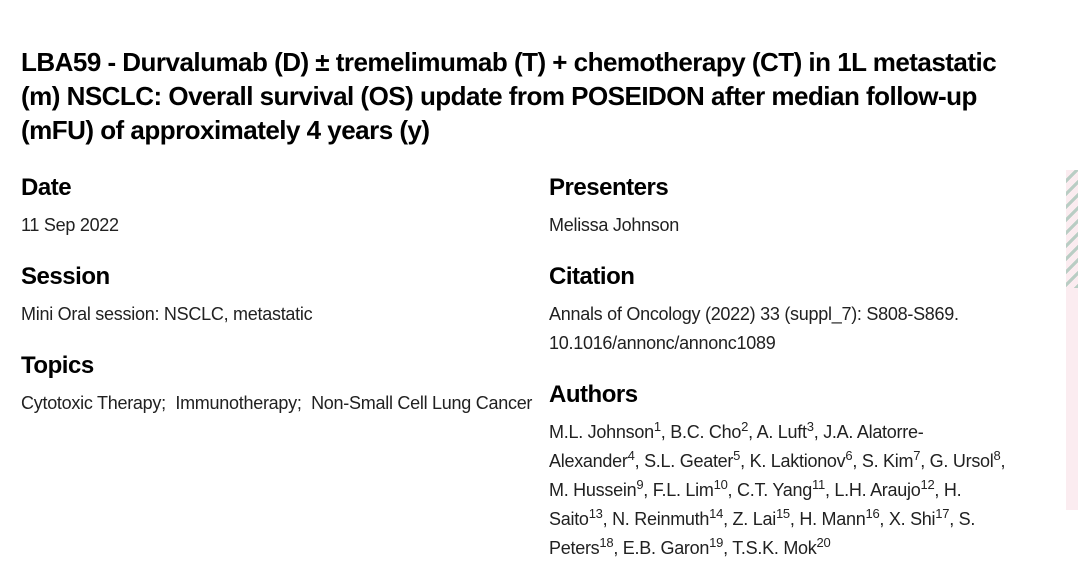 The width and height of the screenshot is (1080, 569). What do you see at coordinates (601, 432) in the screenshot?
I see `author-name: M.L. Johnson` at bounding box center [601, 432].